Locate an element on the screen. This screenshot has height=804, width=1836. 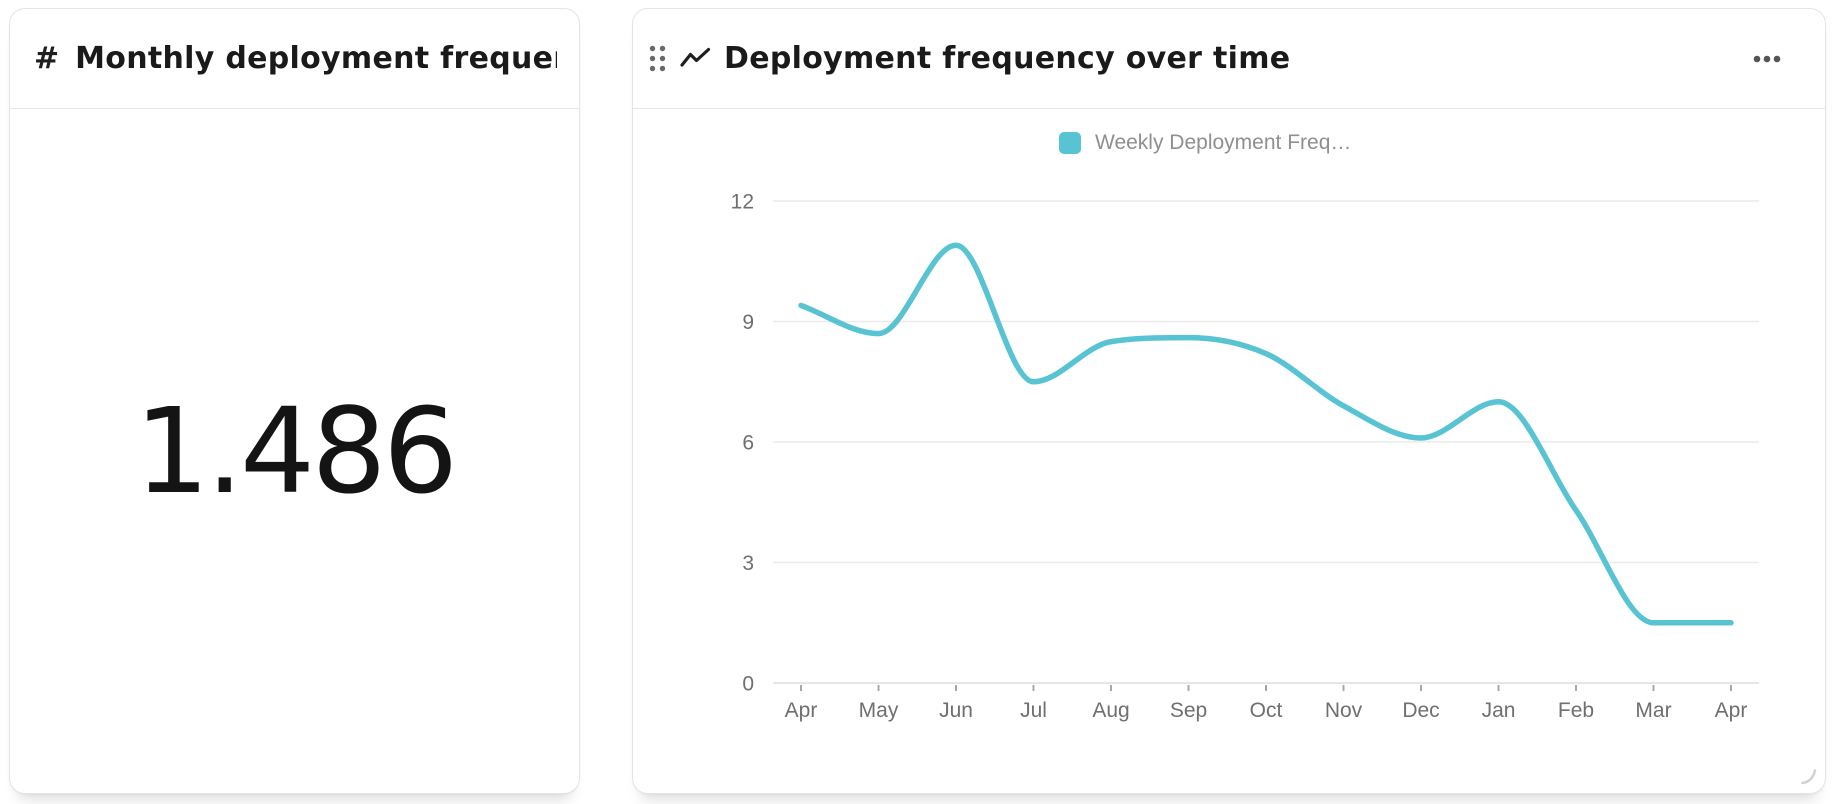
more-options-button is located at coordinates (1767, 59).